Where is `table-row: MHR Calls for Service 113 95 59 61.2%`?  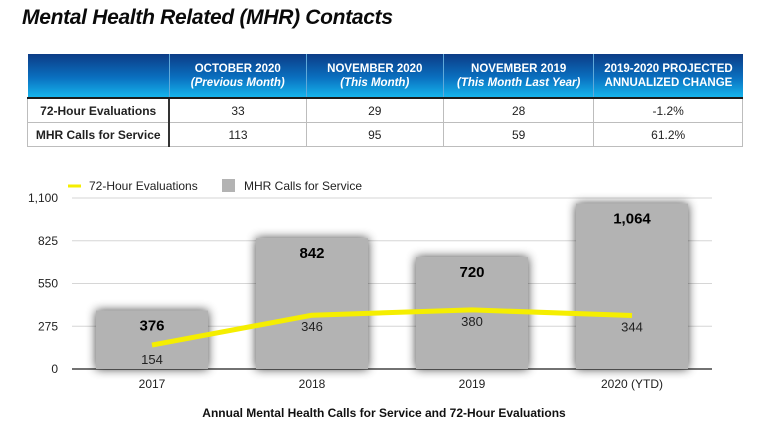 table-row: MHR Calls for Service 113 95 59 61.2% is located at coordinates (385, 134).